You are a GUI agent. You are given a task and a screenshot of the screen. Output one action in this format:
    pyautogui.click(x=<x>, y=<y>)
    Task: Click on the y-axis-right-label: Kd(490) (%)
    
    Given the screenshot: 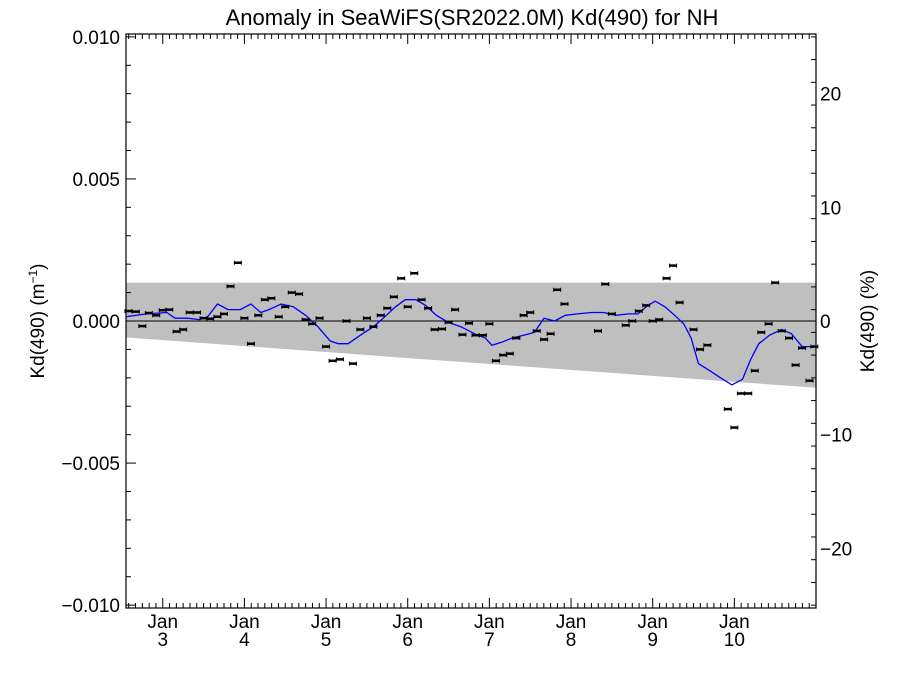 What is the action you would take?
    pyautogui.click(x=868, y=321)
    